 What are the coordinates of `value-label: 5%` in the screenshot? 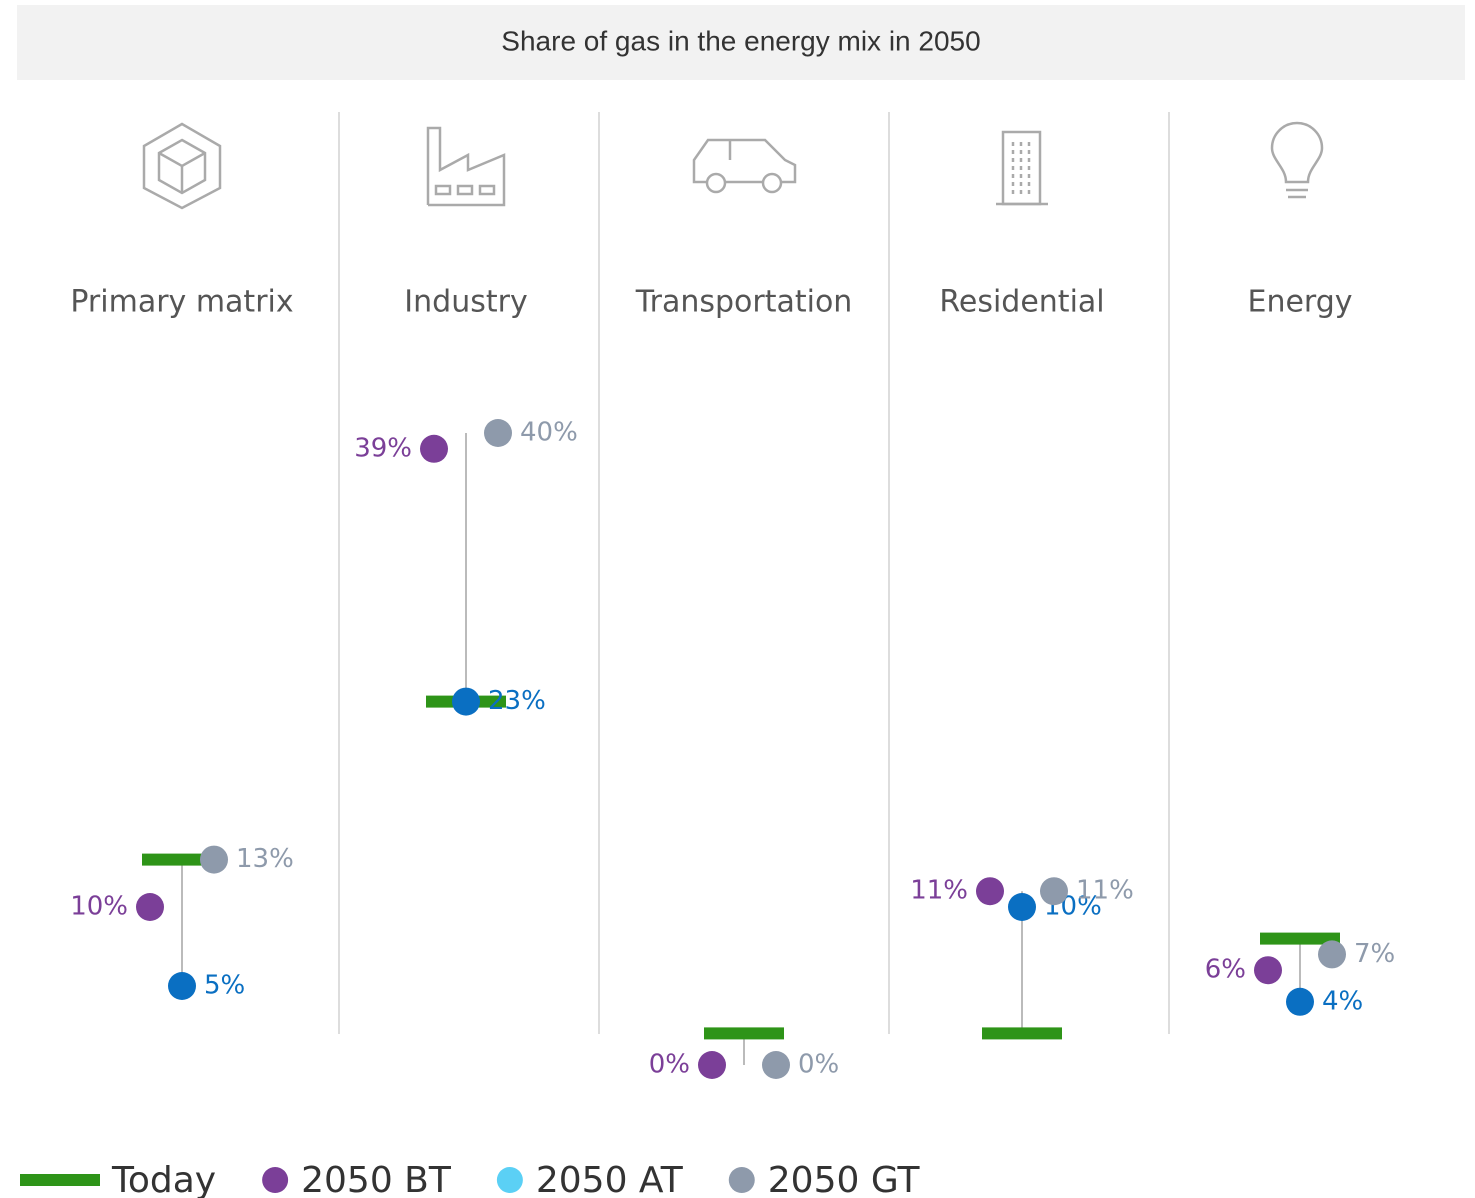 It's located at (224, 986).